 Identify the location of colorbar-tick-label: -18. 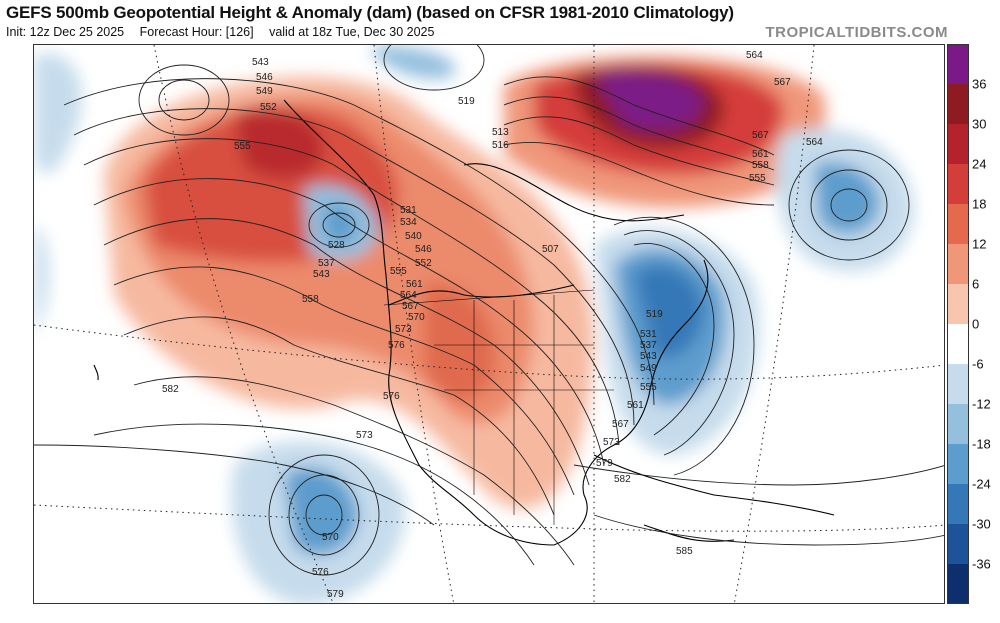
(981, 444).